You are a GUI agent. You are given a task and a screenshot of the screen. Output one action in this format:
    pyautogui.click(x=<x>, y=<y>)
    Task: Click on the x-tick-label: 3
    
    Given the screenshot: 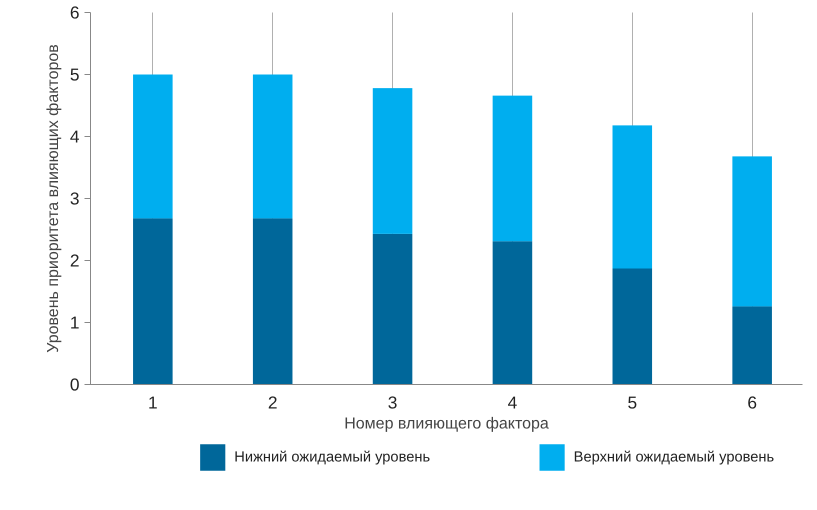 What is the action you would take?
    pyautogui.click(x=393, y=402)
    